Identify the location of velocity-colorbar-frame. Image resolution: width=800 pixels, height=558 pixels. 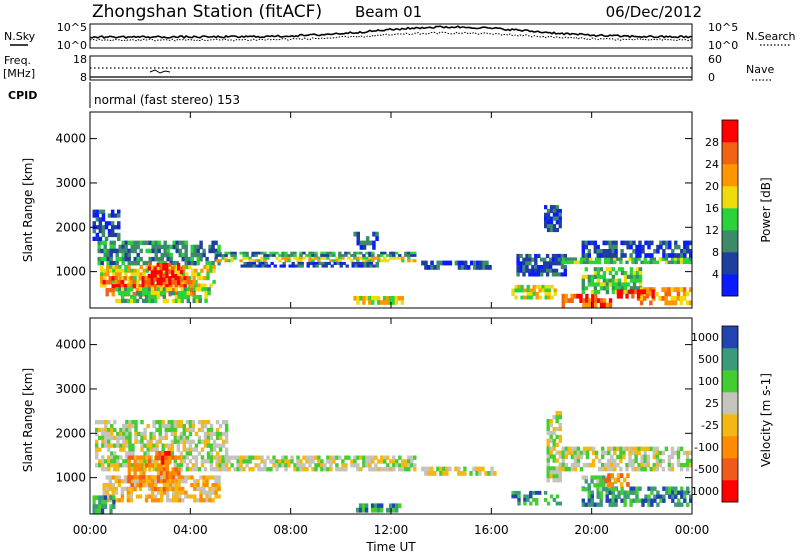
(730, 414).